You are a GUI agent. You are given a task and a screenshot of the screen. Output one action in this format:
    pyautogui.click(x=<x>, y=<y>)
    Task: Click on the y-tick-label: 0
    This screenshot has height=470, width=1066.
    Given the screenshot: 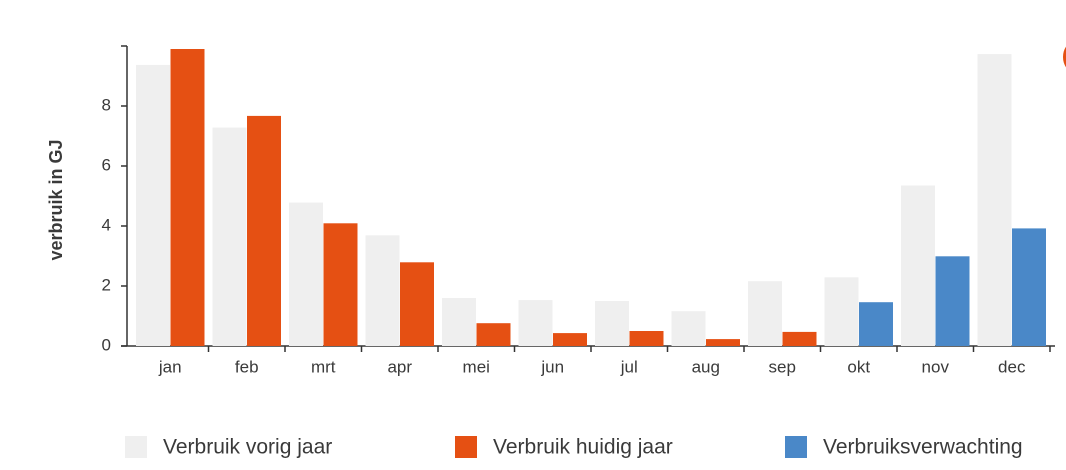 What is the action you would take?
    pyautogui.click(x=106, y=344)
    